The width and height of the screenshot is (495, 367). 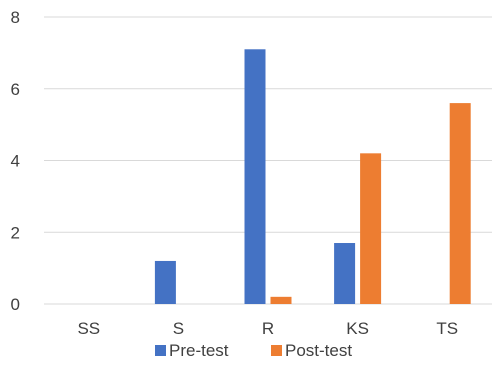 I want to click on x-category-label: R, so click(x=268, y=328).